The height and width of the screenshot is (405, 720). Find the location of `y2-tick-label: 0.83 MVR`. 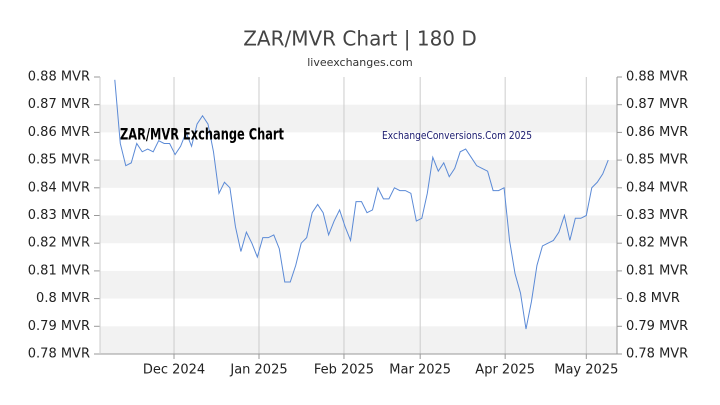

y2-tick-label: 0.83 MVR is located at coordinates (657, 215).